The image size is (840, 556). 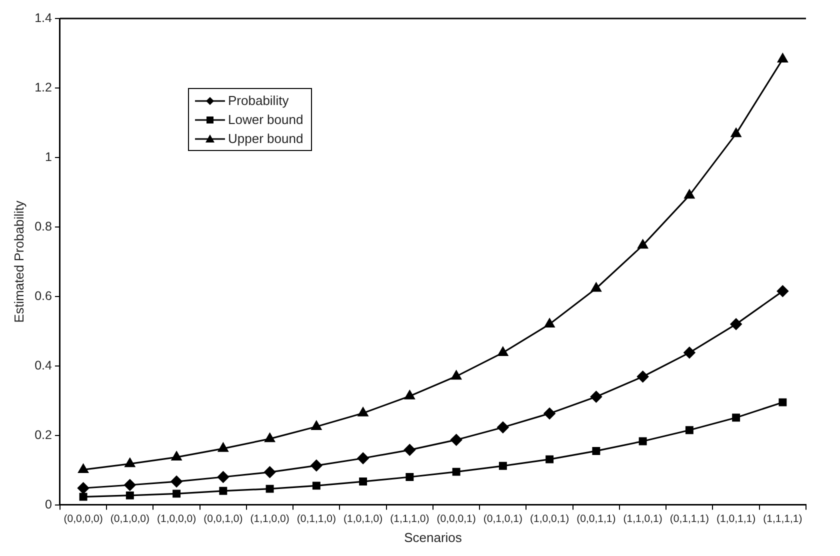 What do you see at coordinates (689, 518) in the screenshot?
I see `x-tick-label: (0,1,1,1)` at bounding box center [689, 518].